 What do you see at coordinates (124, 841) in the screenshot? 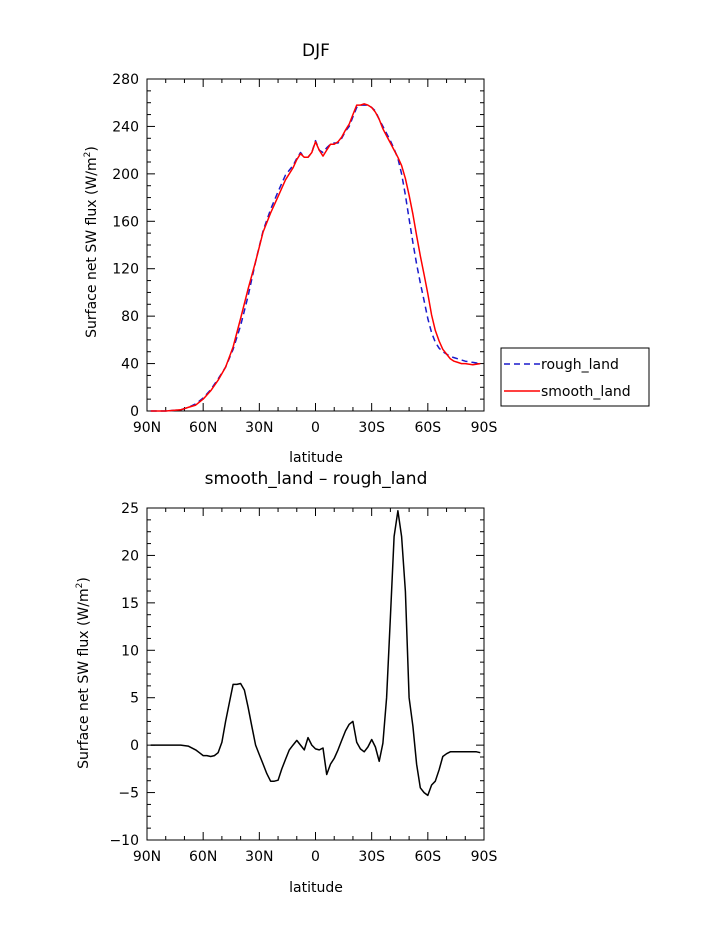
I see `y-tick-label: −10` at bounding box center [124, 841].